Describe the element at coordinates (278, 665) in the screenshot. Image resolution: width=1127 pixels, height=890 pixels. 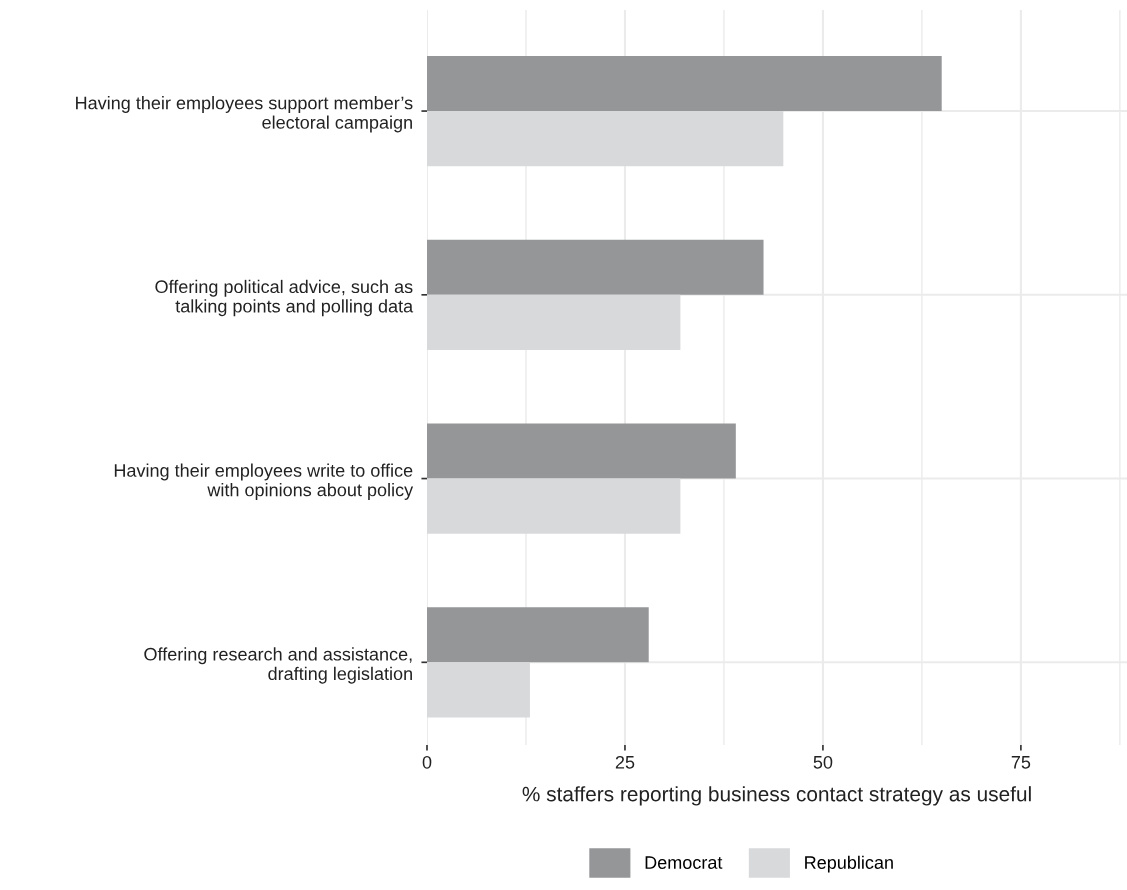
I see `y-tick-label: Offering research and assistance, drafting legislation` at that location.